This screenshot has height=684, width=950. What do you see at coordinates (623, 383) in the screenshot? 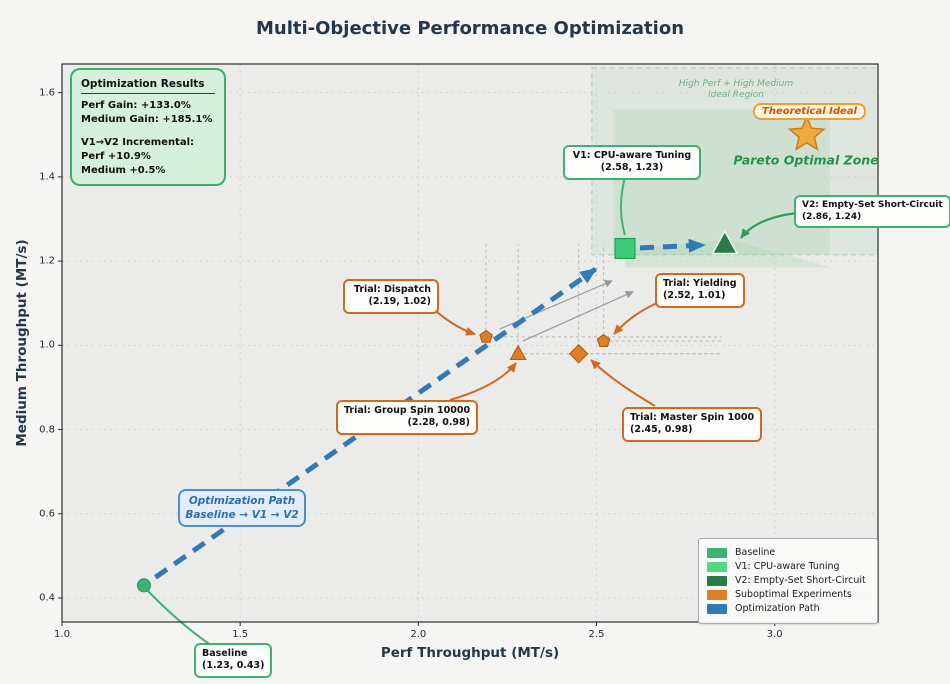
I see `leader-master-spin` at bounding box center [623, 383].